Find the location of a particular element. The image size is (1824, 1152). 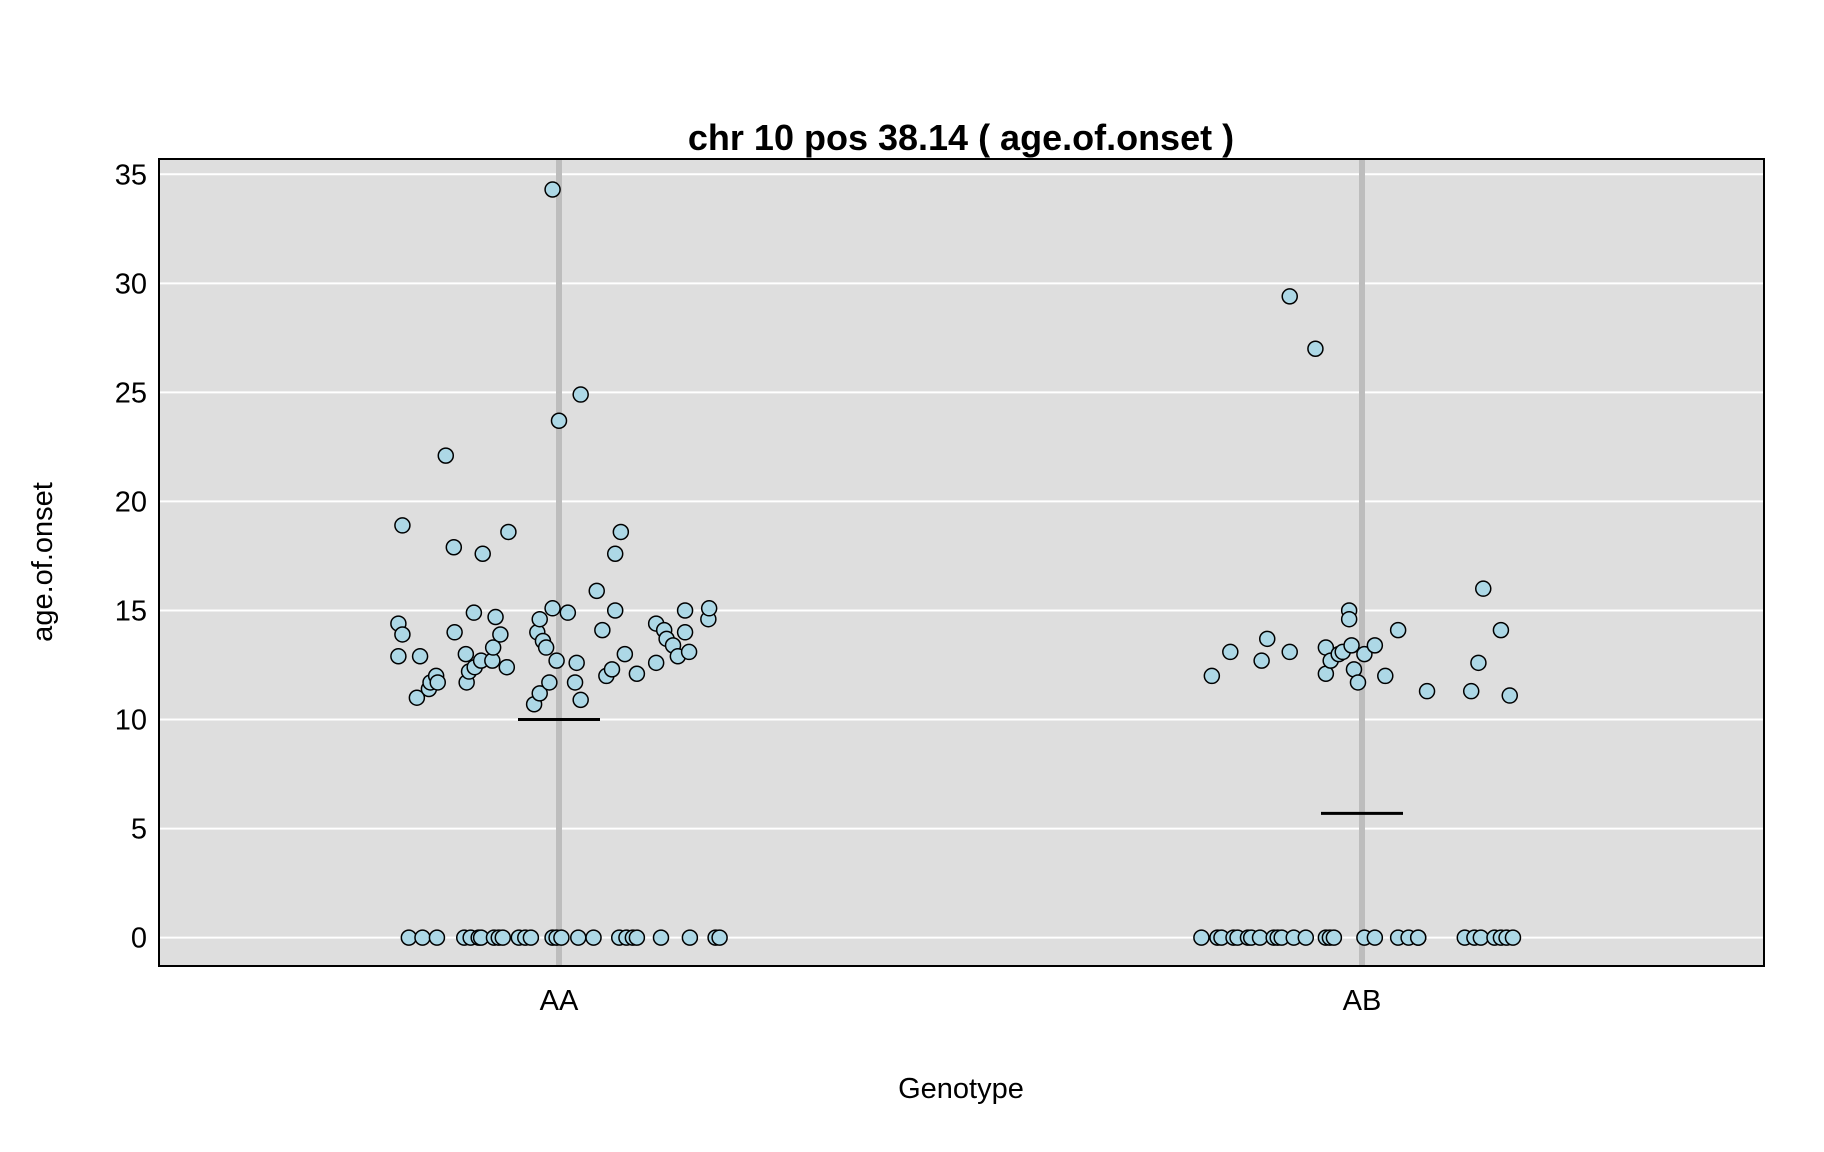

y-tick-label-0: 0 is located at coordinates (139, 939).